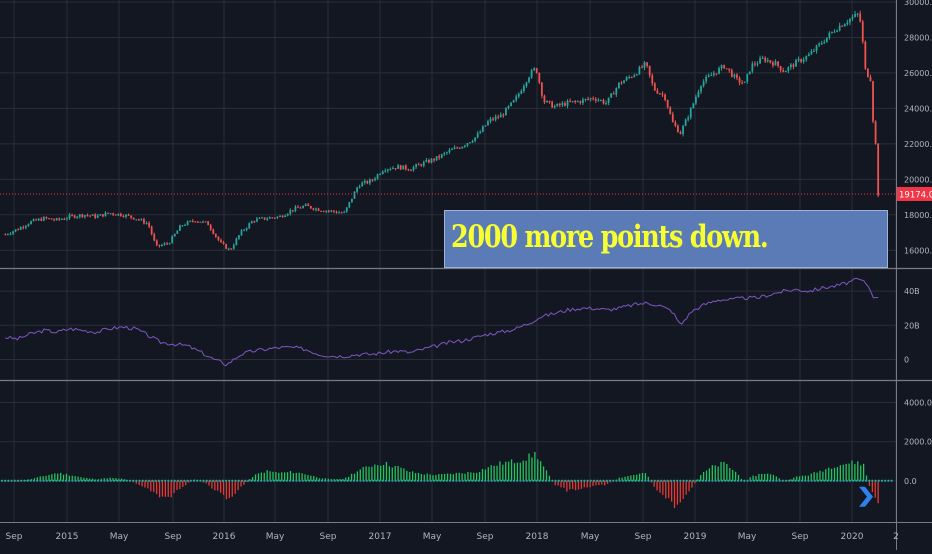  What do you see at coordinates (67, 537) in the screenshot?
I see `time-tick-label: 2015` at bounding box center [67, 537].